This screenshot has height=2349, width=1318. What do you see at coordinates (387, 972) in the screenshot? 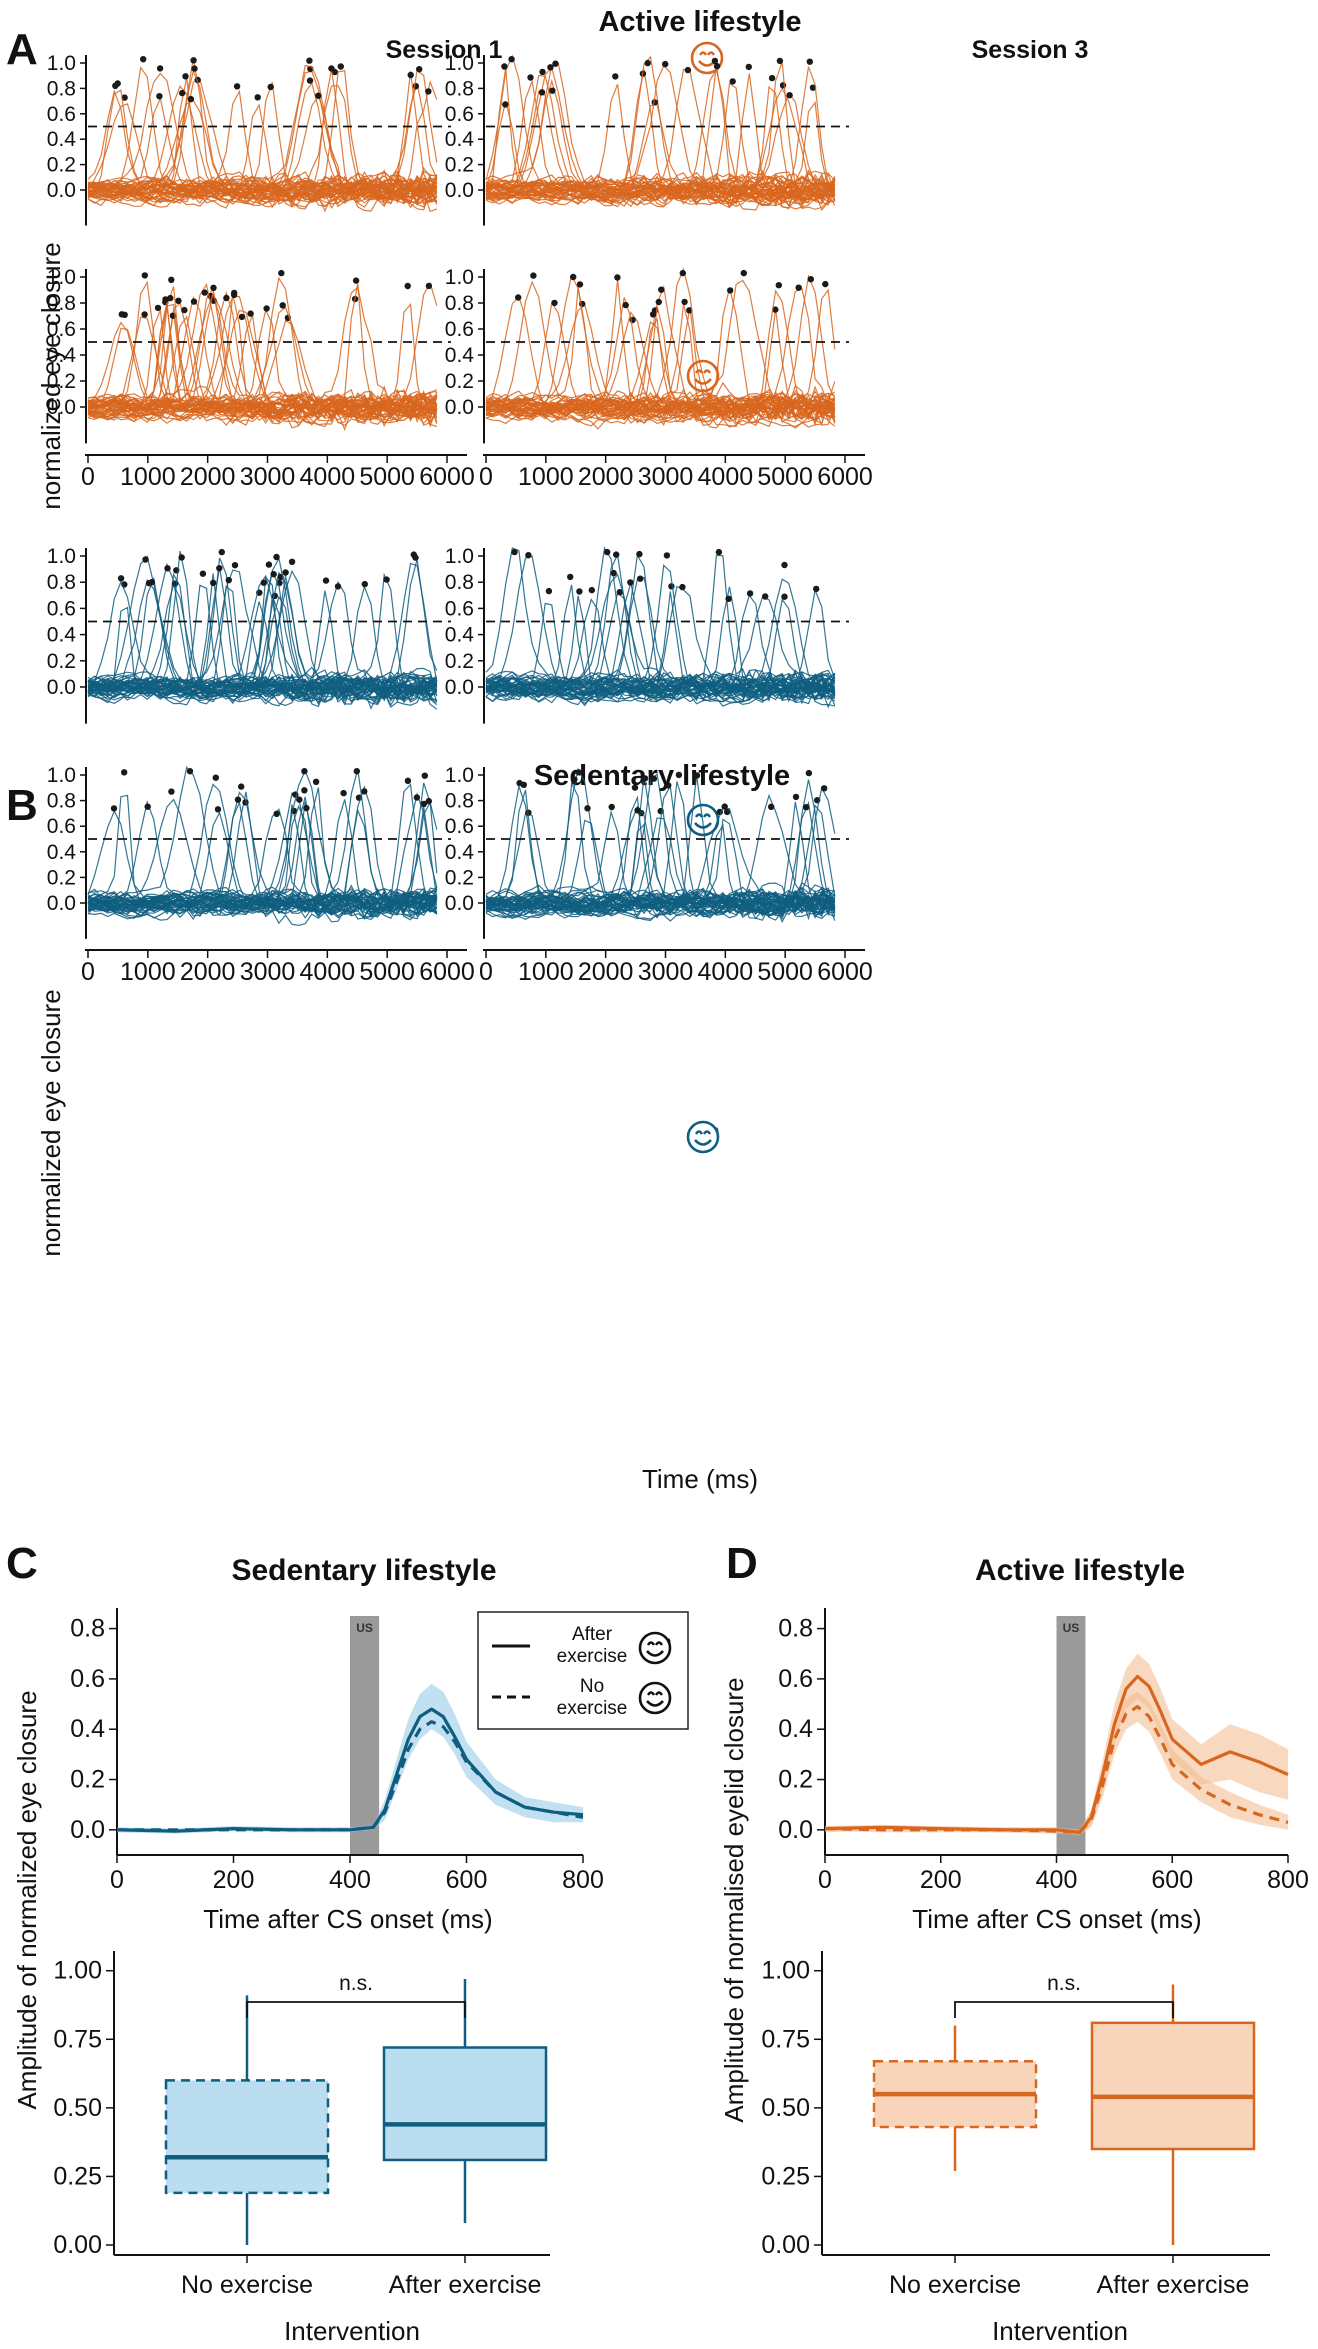
I see `x-tick-label: 5000` at bounding box center [387, 972].